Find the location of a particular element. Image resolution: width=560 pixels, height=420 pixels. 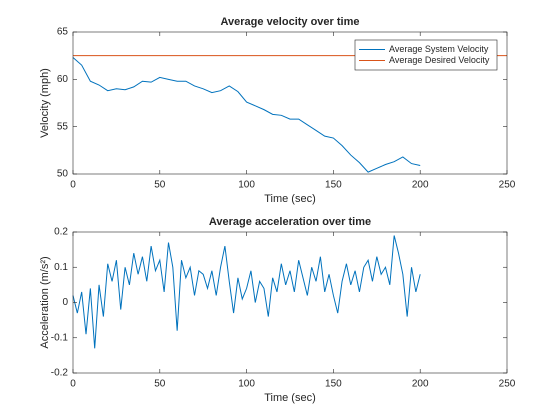

chart-title: Average velocity over time is located at coordinates (290, 22).